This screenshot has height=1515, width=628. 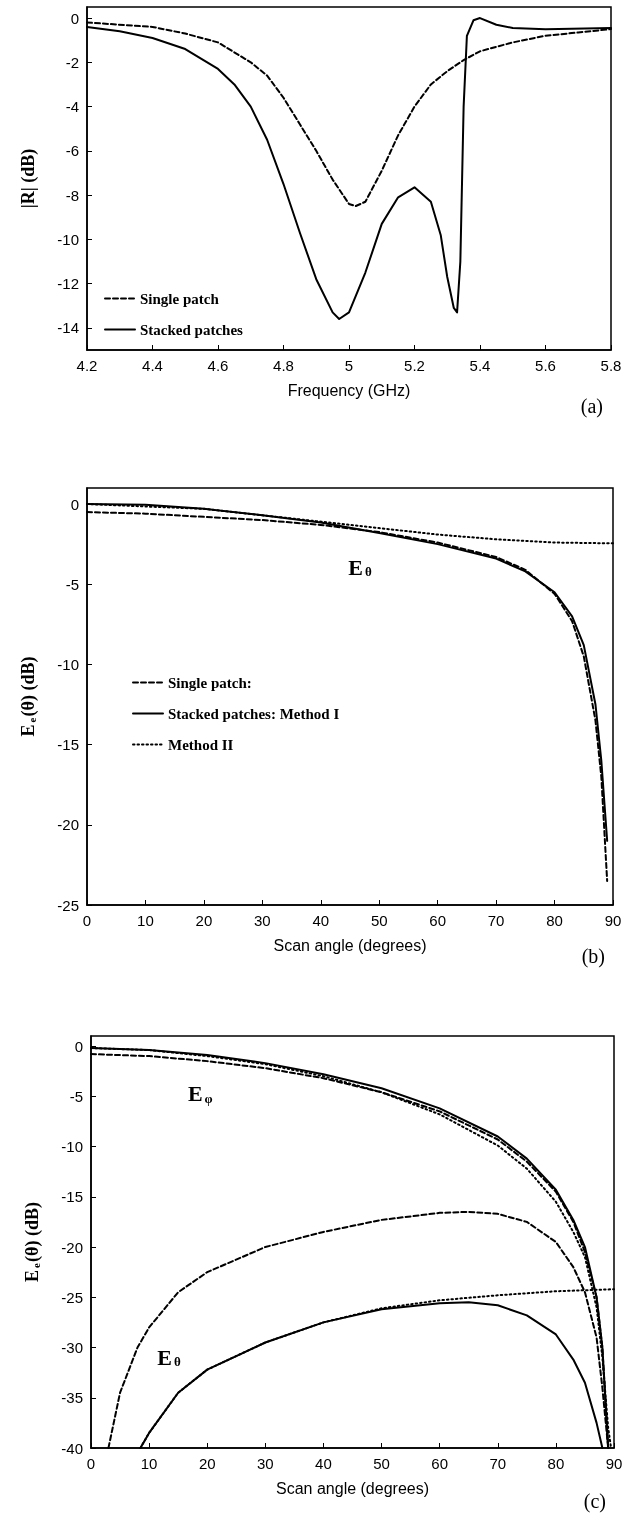 I want to click on legend-label: Stacked patches, so click(x=192, y=329).